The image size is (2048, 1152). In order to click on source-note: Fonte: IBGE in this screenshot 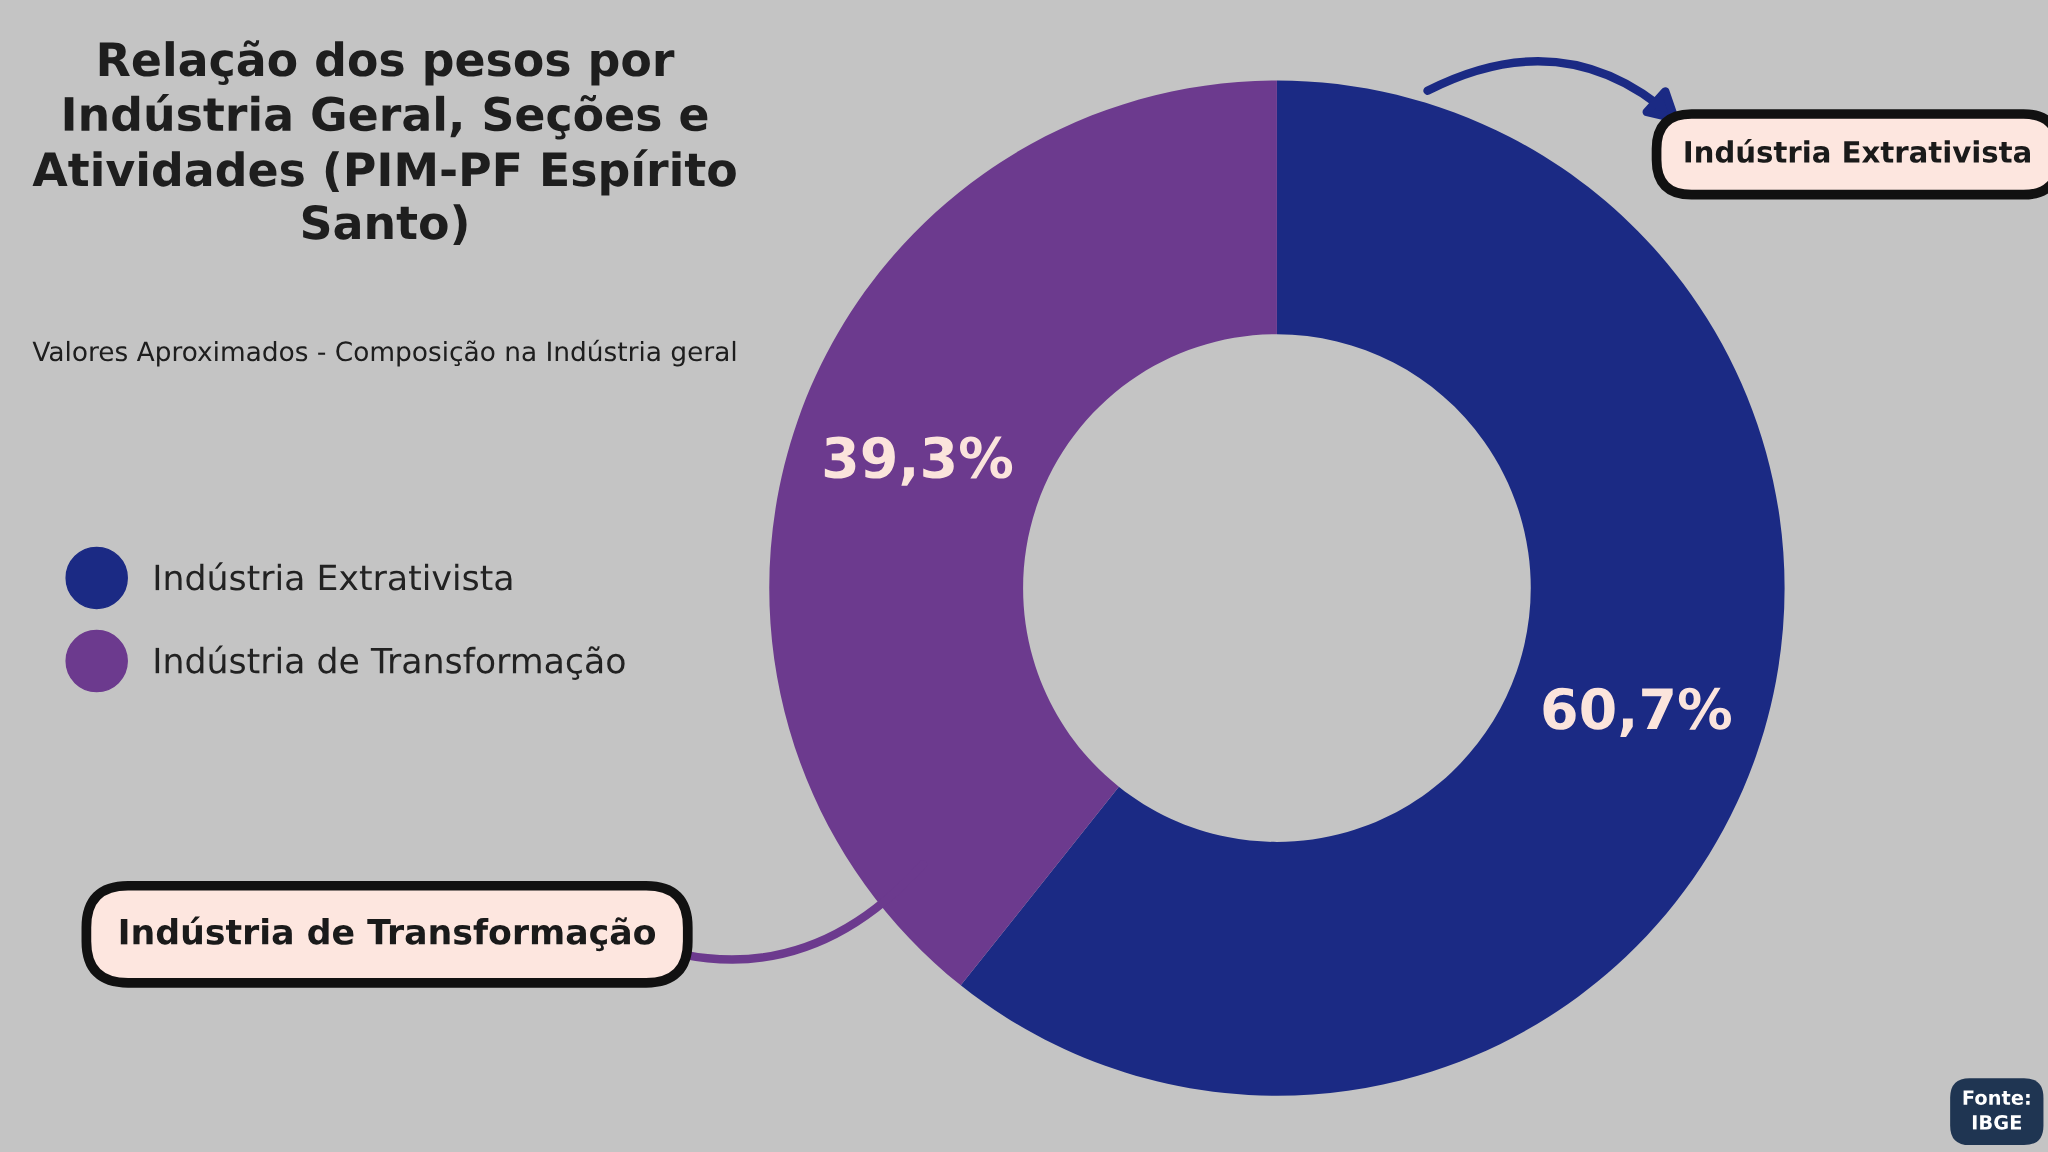, I will do `click(1996, 1110)`.